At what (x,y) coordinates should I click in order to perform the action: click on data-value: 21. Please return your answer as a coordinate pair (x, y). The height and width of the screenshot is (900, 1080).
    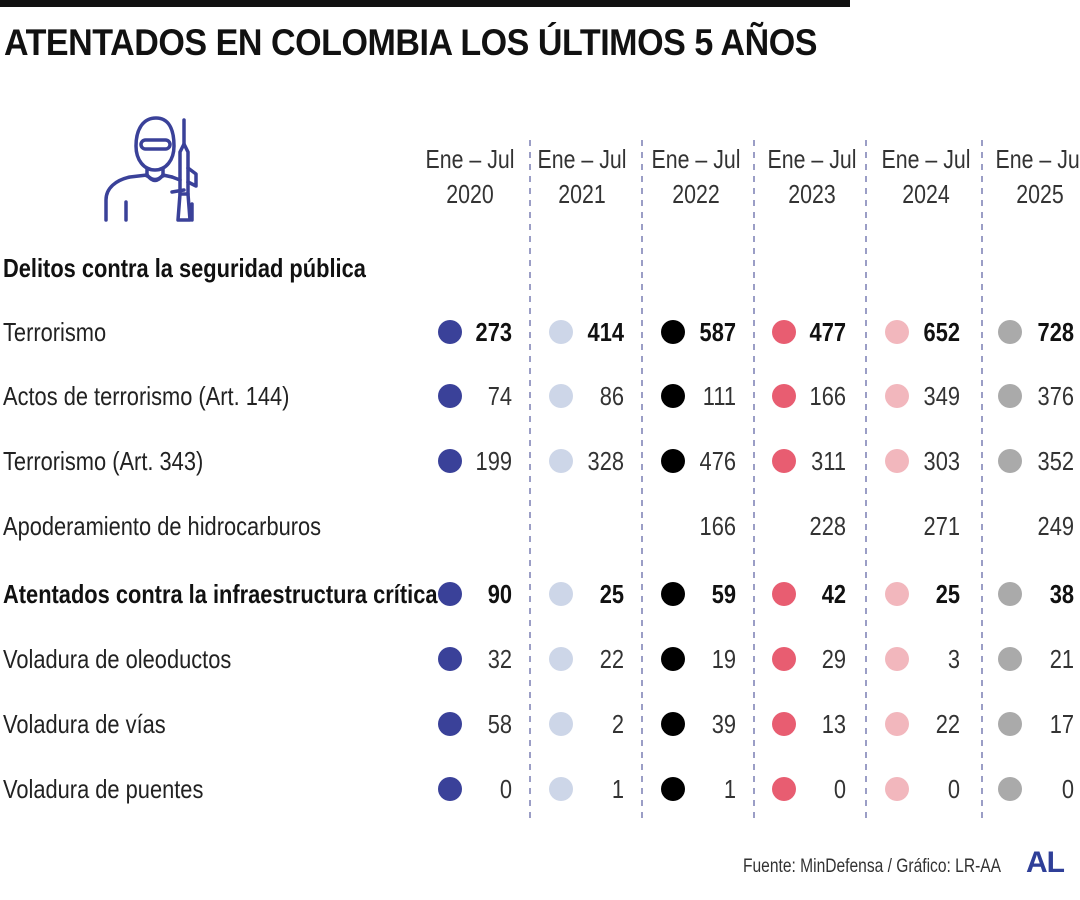
    Looking at the image, I should click on (1061, 659).